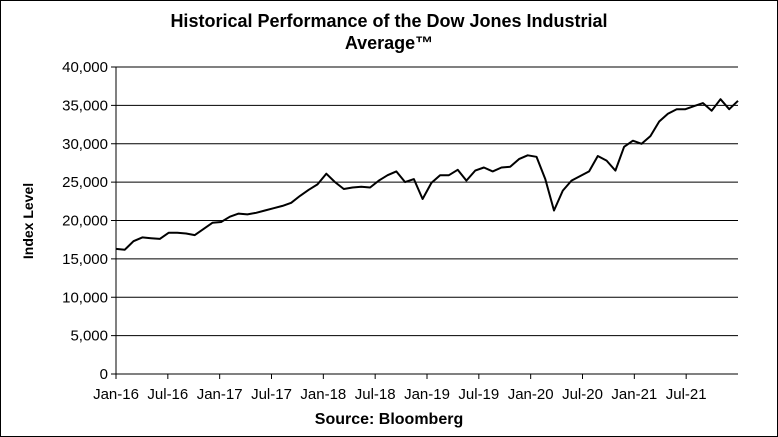 The height and width of the screenshot is (437, 778). What do you see at coordinates (85, 297) in the screenshot?
I see `y-tick-label: 10,000` at bounding box center [85, 297].